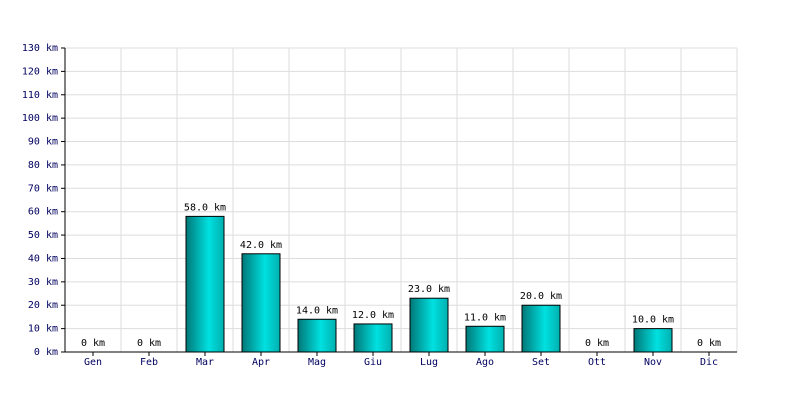  What do you see at coordinates (40, 95) in the screenshot?
I see `y-tick-label: 110 km` at bounding box center [40, 95].